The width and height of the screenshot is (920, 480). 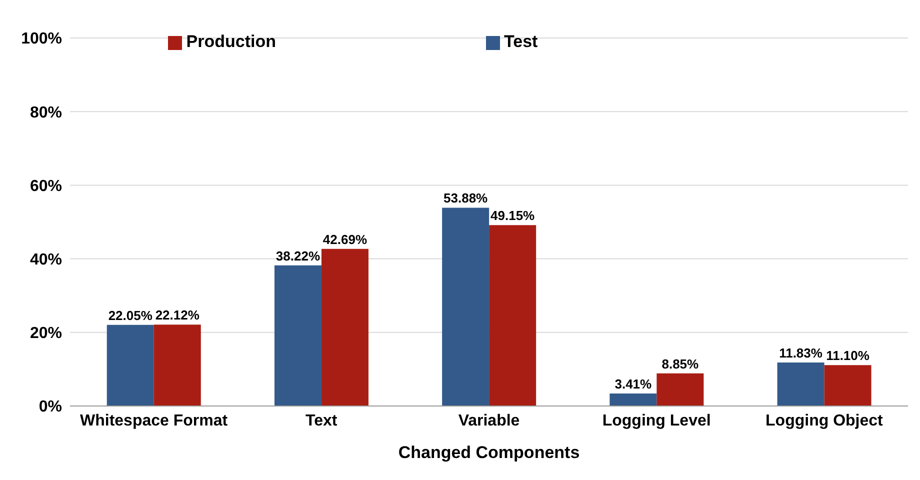 What do you see at coordinates (46, 259) in the screenshot?
I see `y-tick-label: 40%` at bounding box center [46, 259].